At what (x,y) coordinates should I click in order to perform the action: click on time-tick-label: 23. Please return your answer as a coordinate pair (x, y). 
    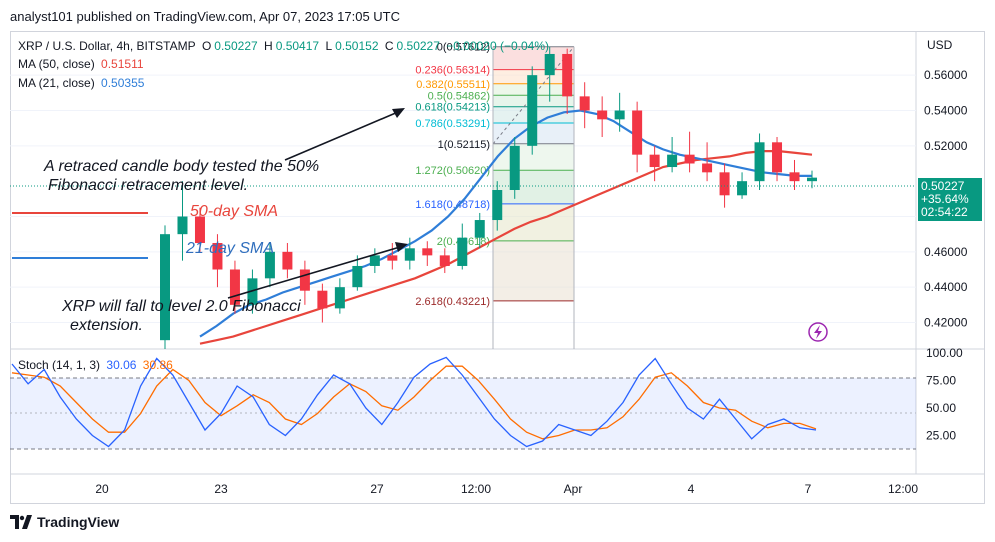
    Looking at the image, I should click on (221, 489).